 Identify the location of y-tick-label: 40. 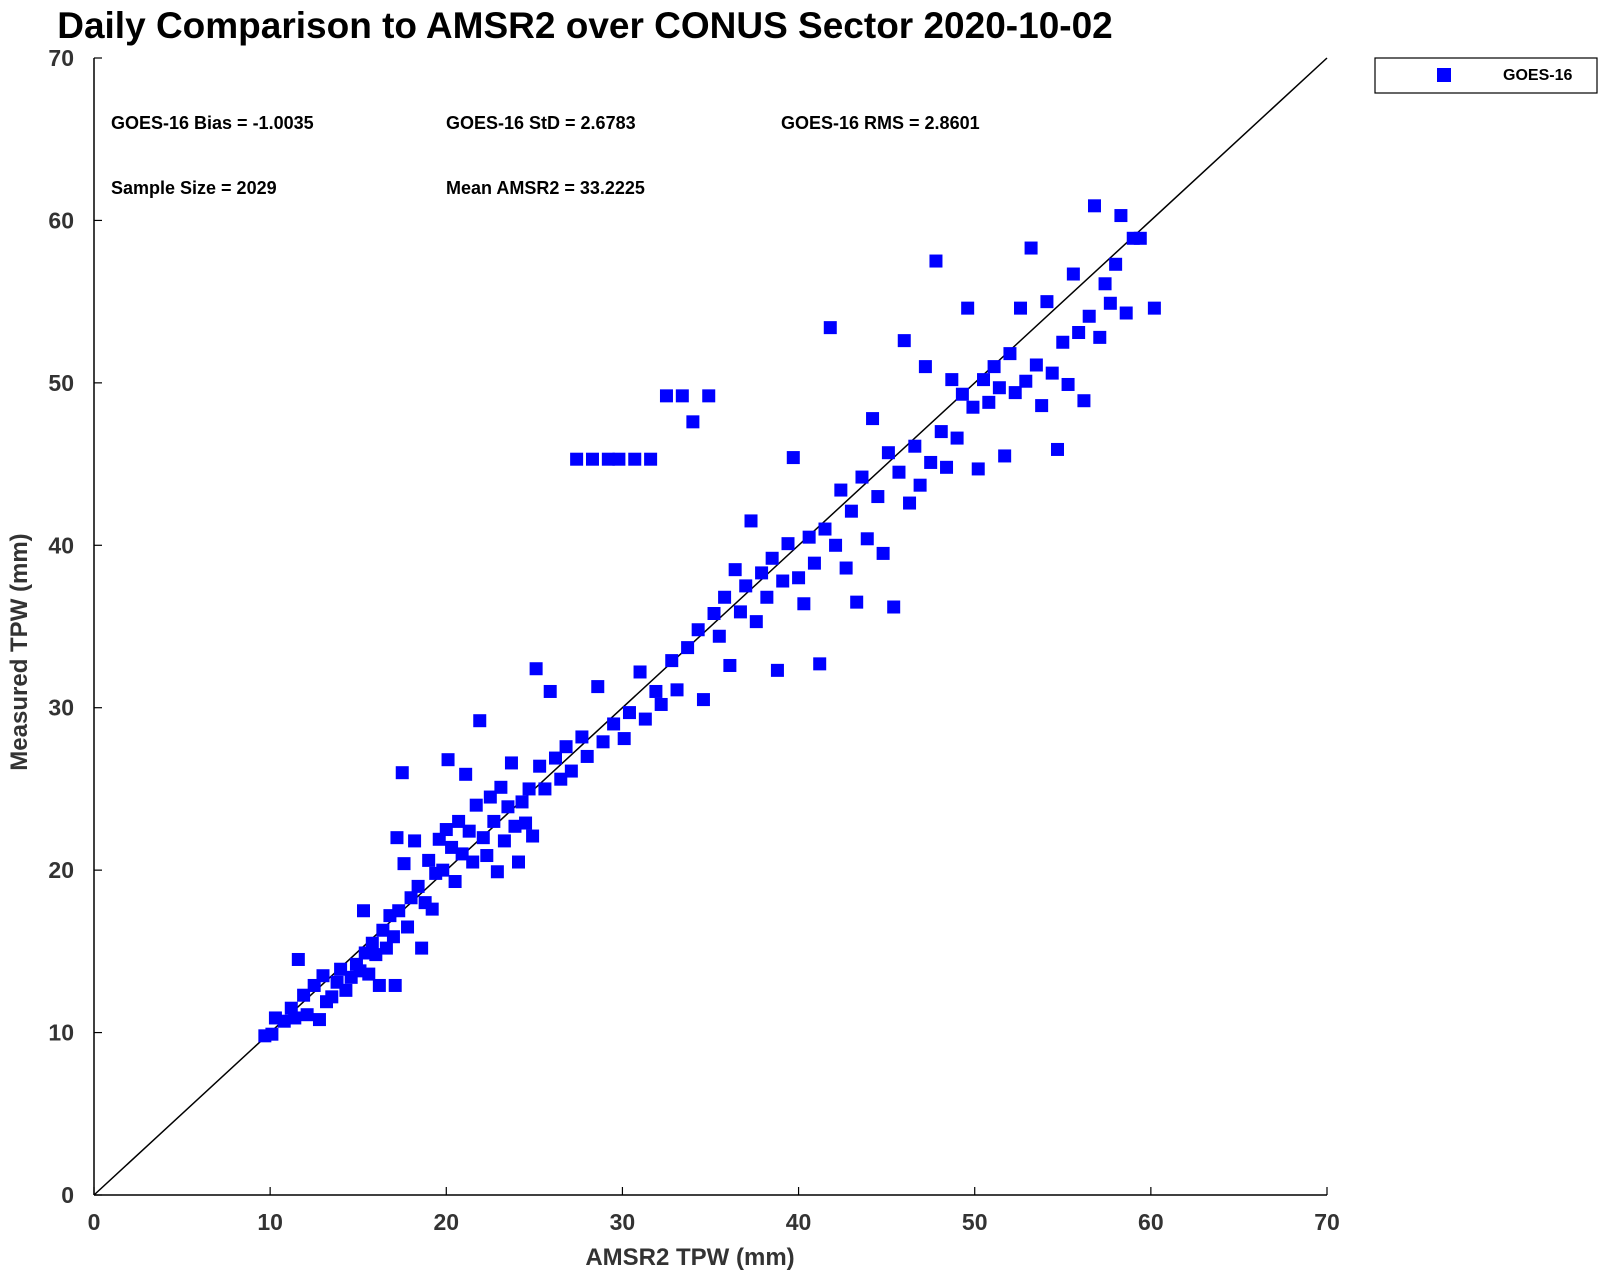
(61, 545).